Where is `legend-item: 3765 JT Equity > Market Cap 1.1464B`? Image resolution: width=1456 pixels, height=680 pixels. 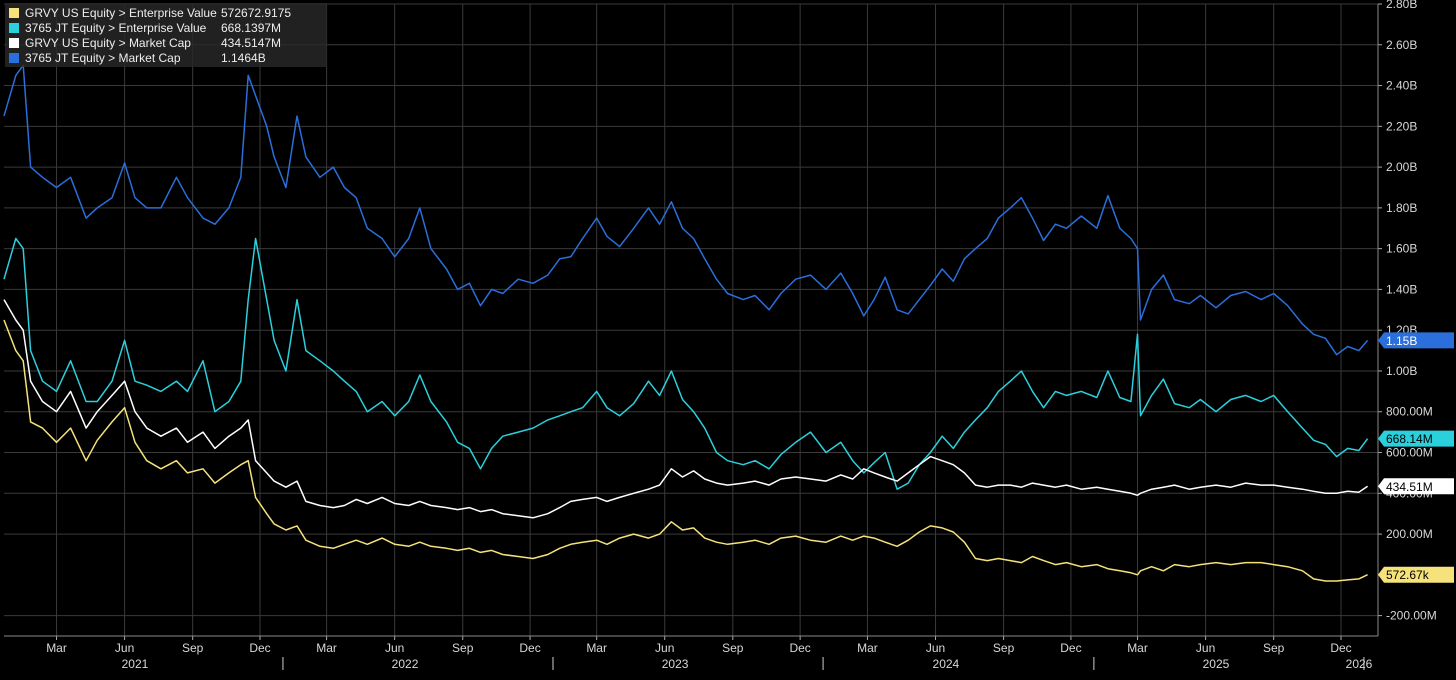
legend-item: 3765 JT Equity > Market Cap 1.1464B is located at coordinates (166, 57).